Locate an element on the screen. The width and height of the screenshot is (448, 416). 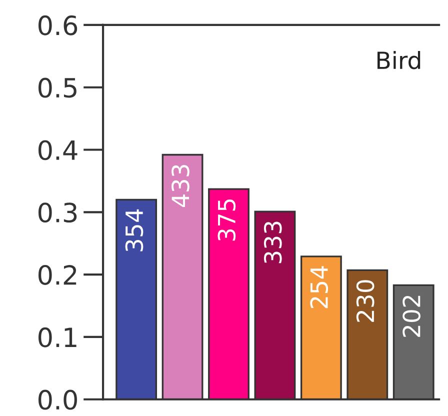
y-tick-label: 0.5 is located at coordinates (57, 88).